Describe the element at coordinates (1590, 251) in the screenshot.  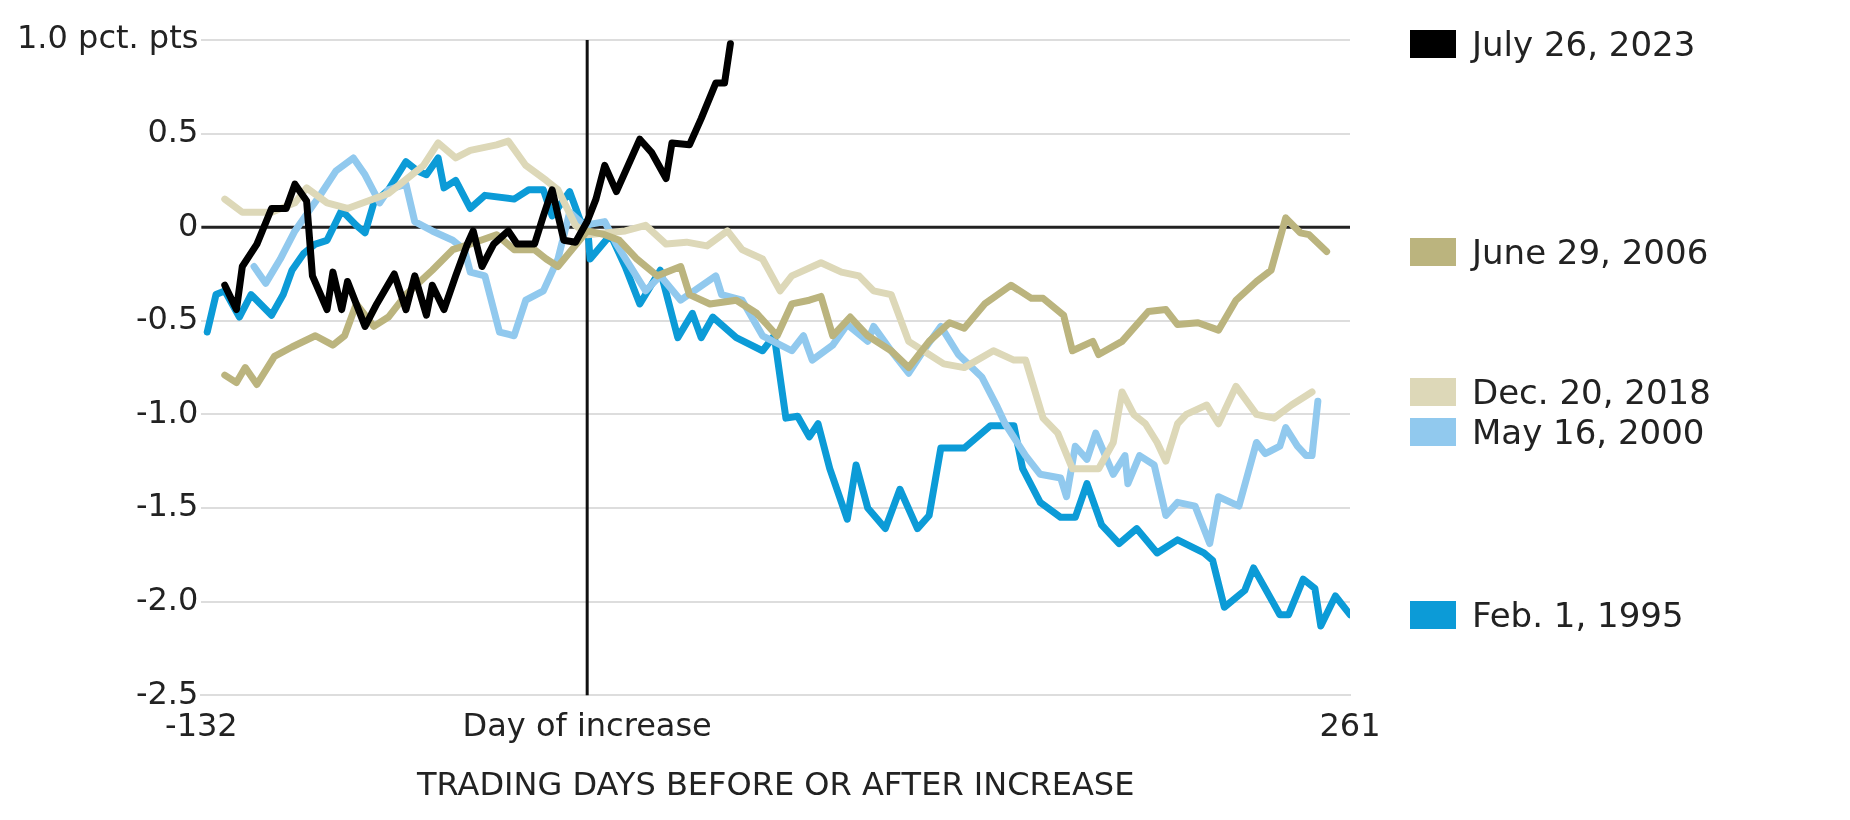
I see `legend-label: June 29, 2006` at that location.